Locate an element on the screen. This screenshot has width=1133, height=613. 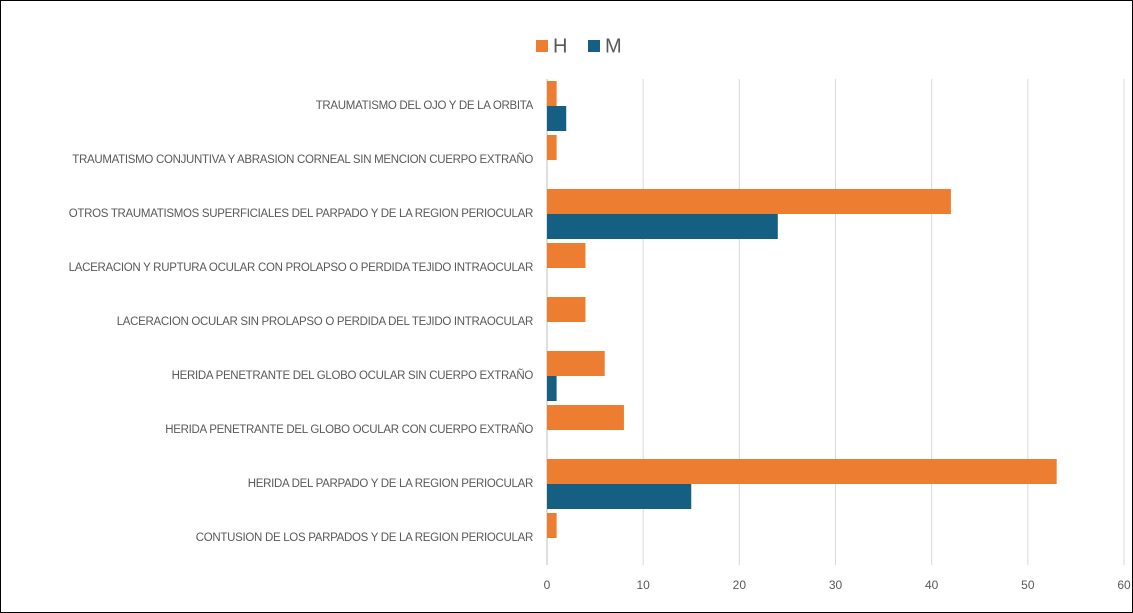
x-tick-label: 50 is located at coordinates (1028, 585).